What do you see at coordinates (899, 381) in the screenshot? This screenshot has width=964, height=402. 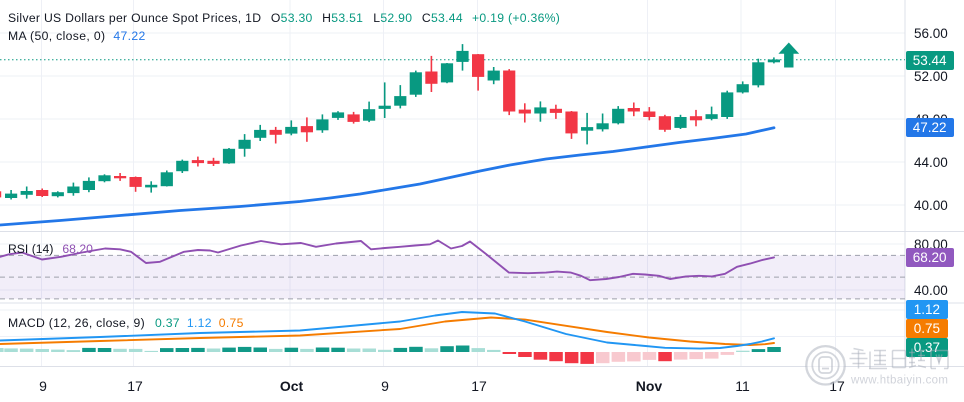 I see `svg-text: www.htbaiyin.com` at bounding box center [899, 381].